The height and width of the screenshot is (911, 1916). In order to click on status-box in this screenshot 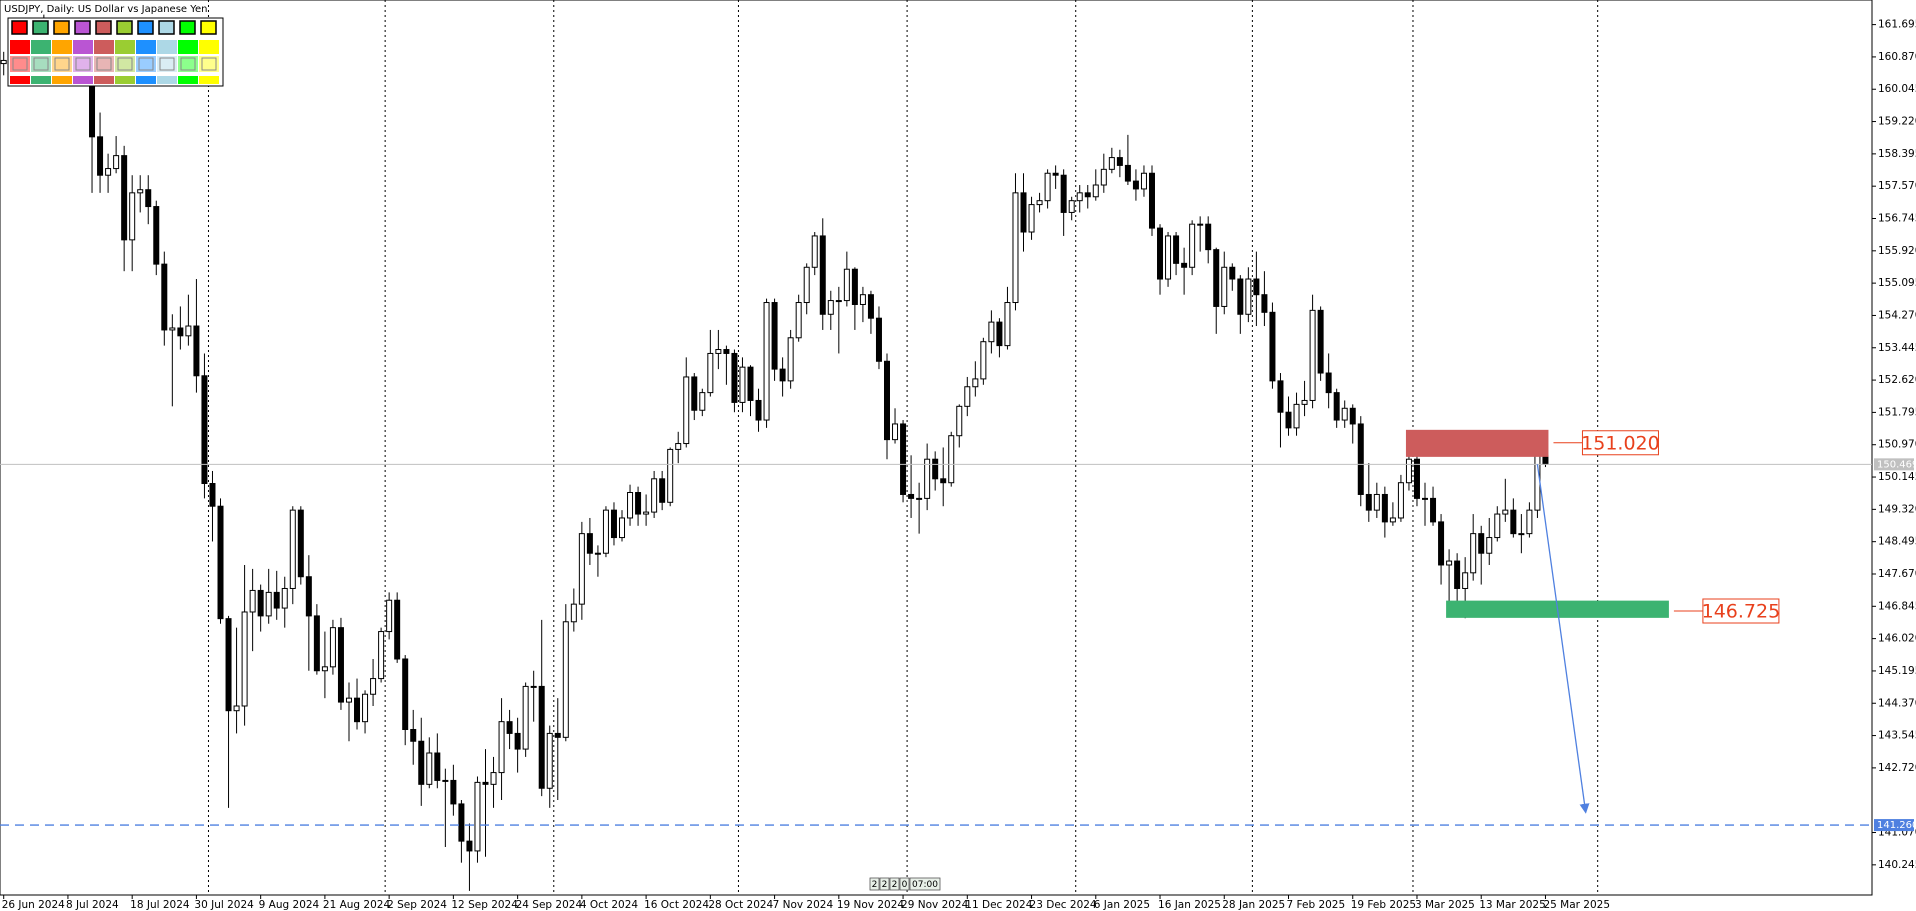, I will do `click(894, 884)`.